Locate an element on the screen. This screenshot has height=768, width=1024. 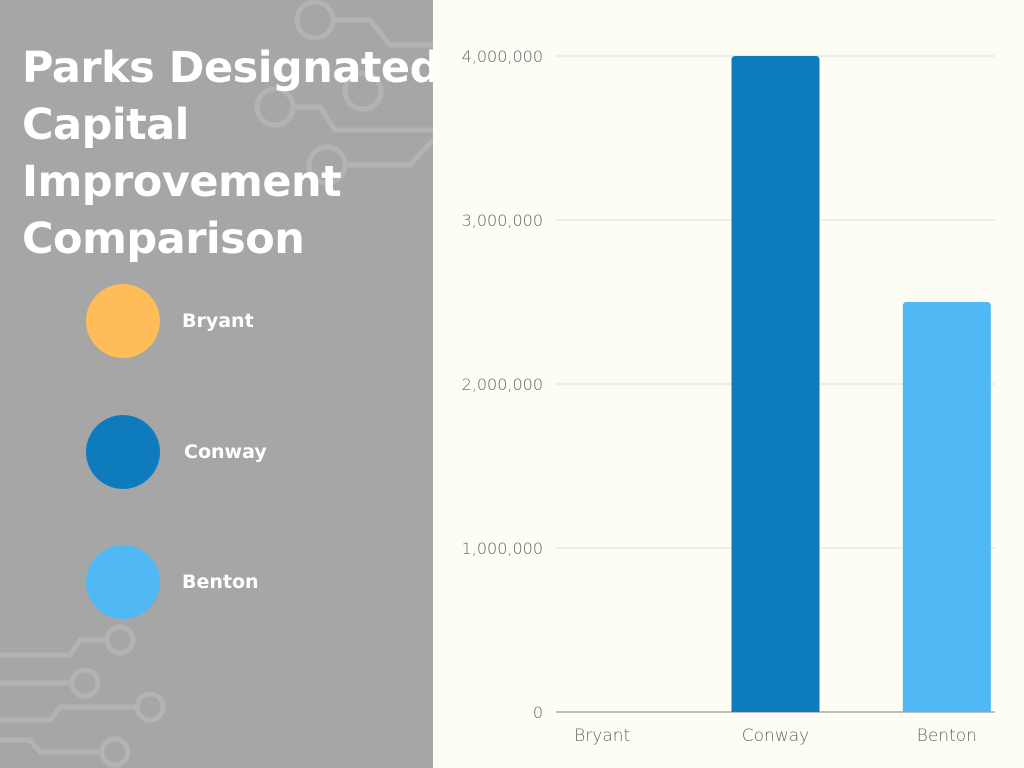
legend-label: Benton is located at coordinates (220, 582).